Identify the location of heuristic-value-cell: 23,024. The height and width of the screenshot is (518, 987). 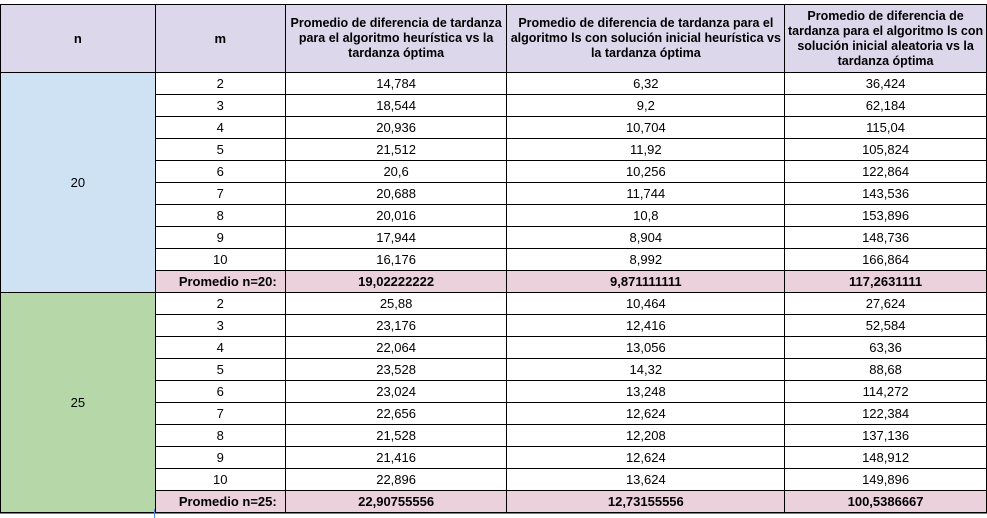
(396, 391).